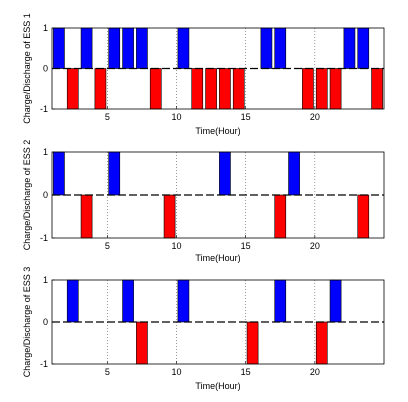 This screenshot has height=402, width=408. What do you see at coordinates (27, 68) in the screenshot?
I see `y-axis-label: Charge/Discharge of ESS 1` at bounding box center [27, 68].